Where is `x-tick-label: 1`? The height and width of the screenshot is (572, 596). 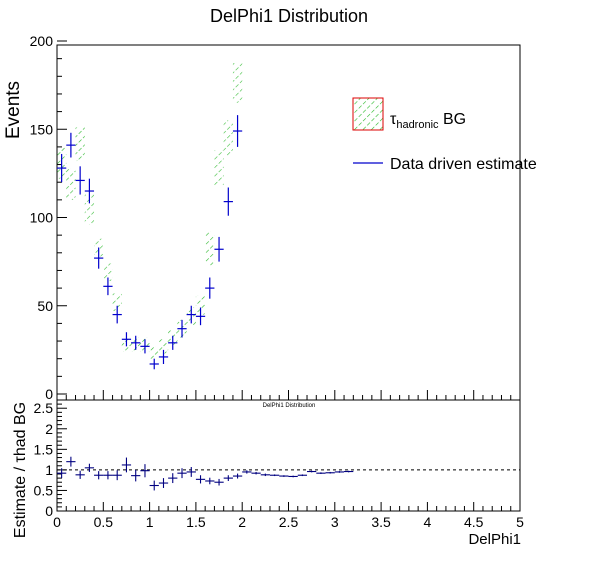
x-tick-label: 1 is located at coordinates (150, 522).